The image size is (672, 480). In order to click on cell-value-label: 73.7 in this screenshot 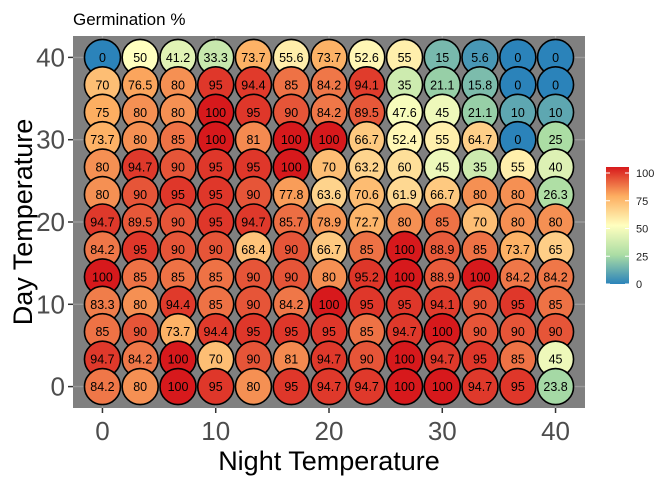, I will do `click(178, 332)`.